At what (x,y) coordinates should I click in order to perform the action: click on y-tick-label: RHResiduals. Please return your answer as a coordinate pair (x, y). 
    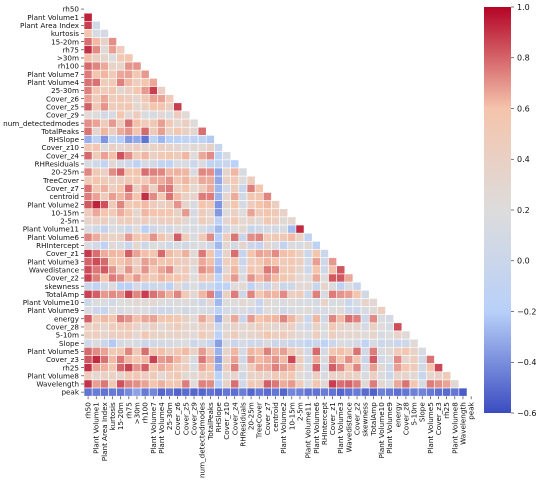
    Looking at the image, I should click on (57, 164).